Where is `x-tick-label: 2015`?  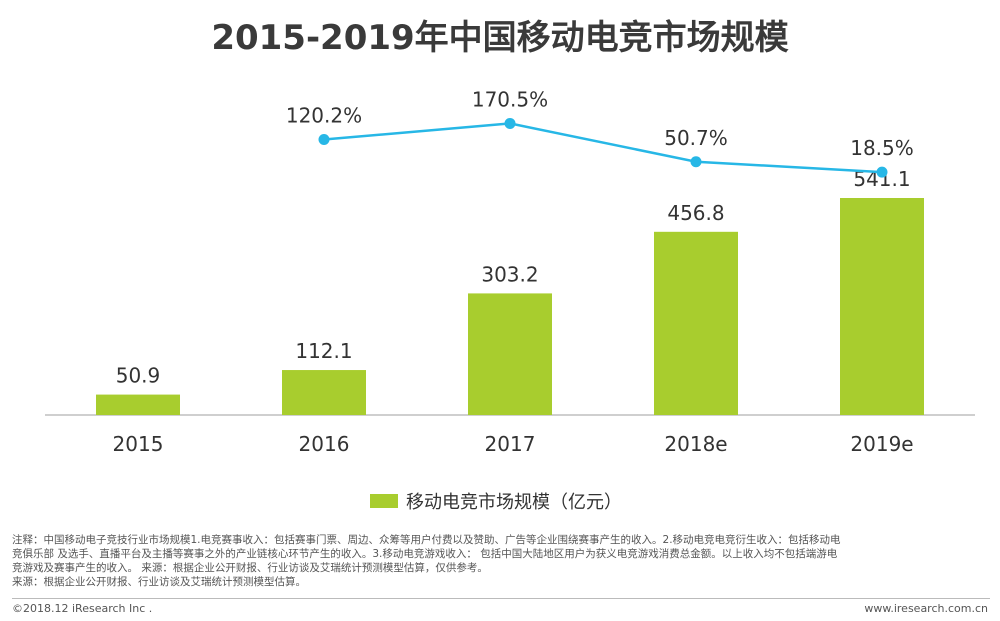 x-tick-label: 2015 is located at coordinates (138, 444).